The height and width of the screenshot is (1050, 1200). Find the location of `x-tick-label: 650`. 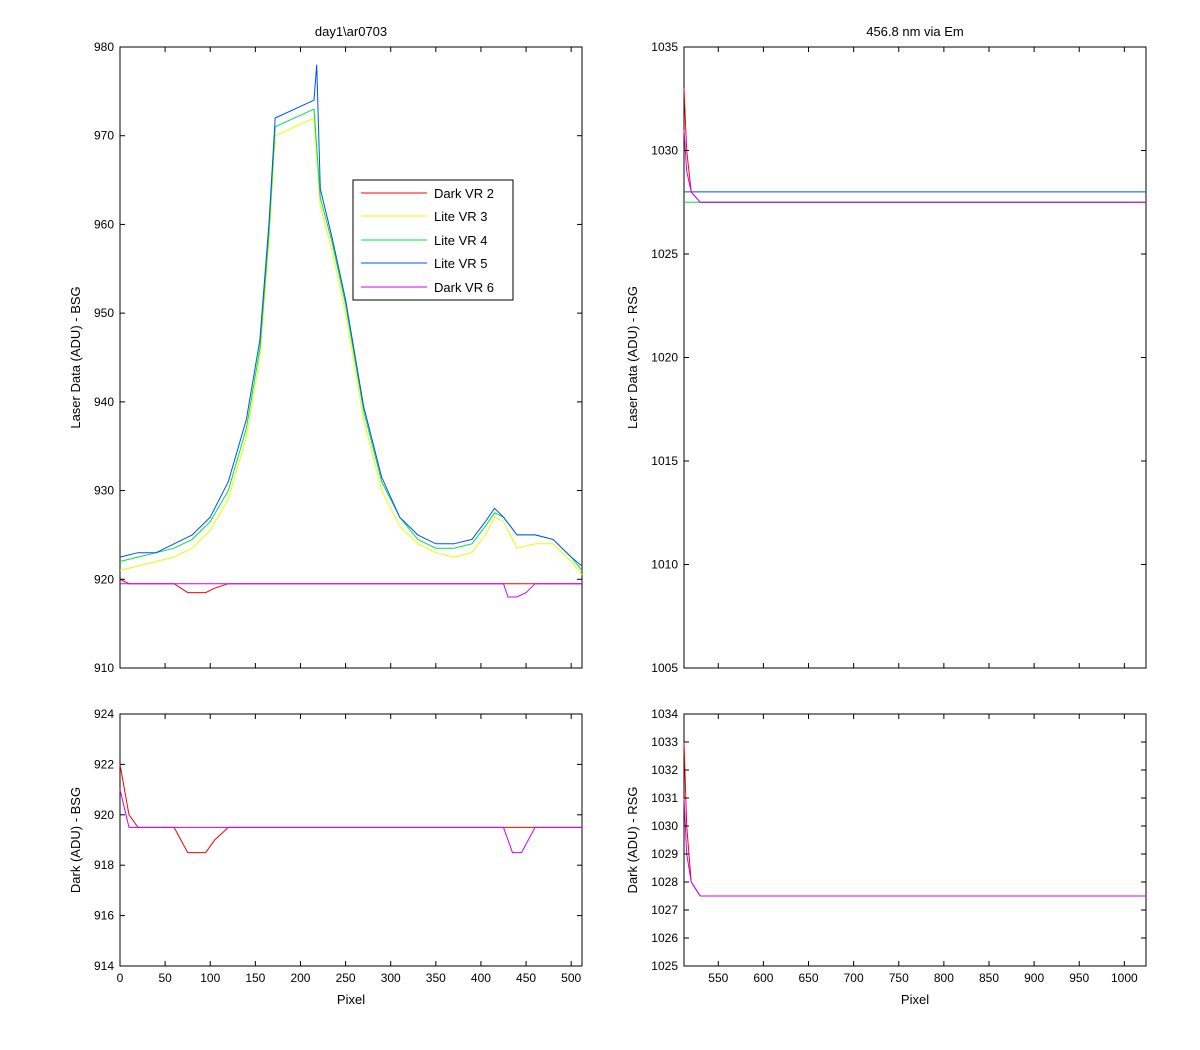

x-tick-label: 650 is located at coordinates (809, 978).